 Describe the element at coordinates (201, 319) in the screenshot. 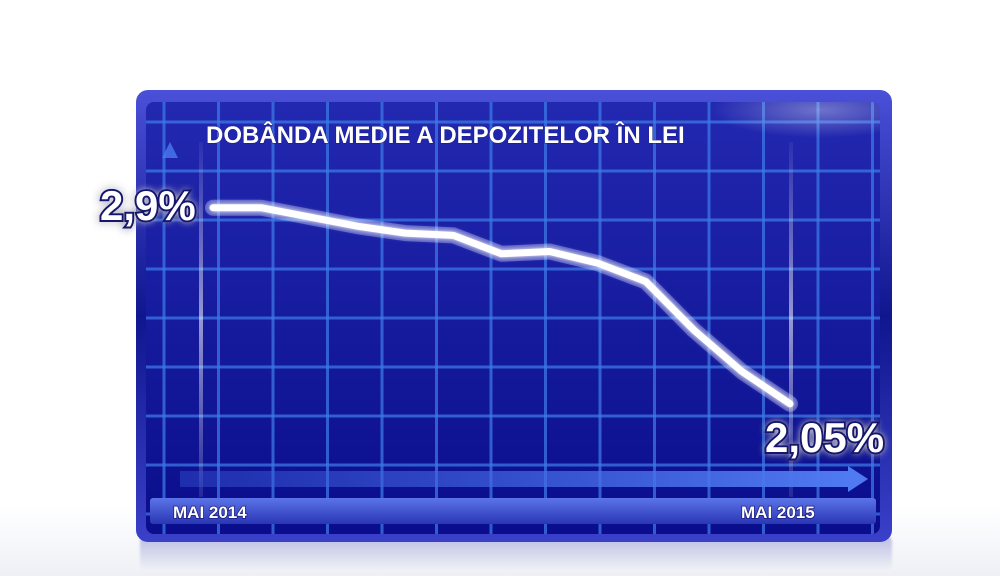

I see `start-marker-line` at that location.